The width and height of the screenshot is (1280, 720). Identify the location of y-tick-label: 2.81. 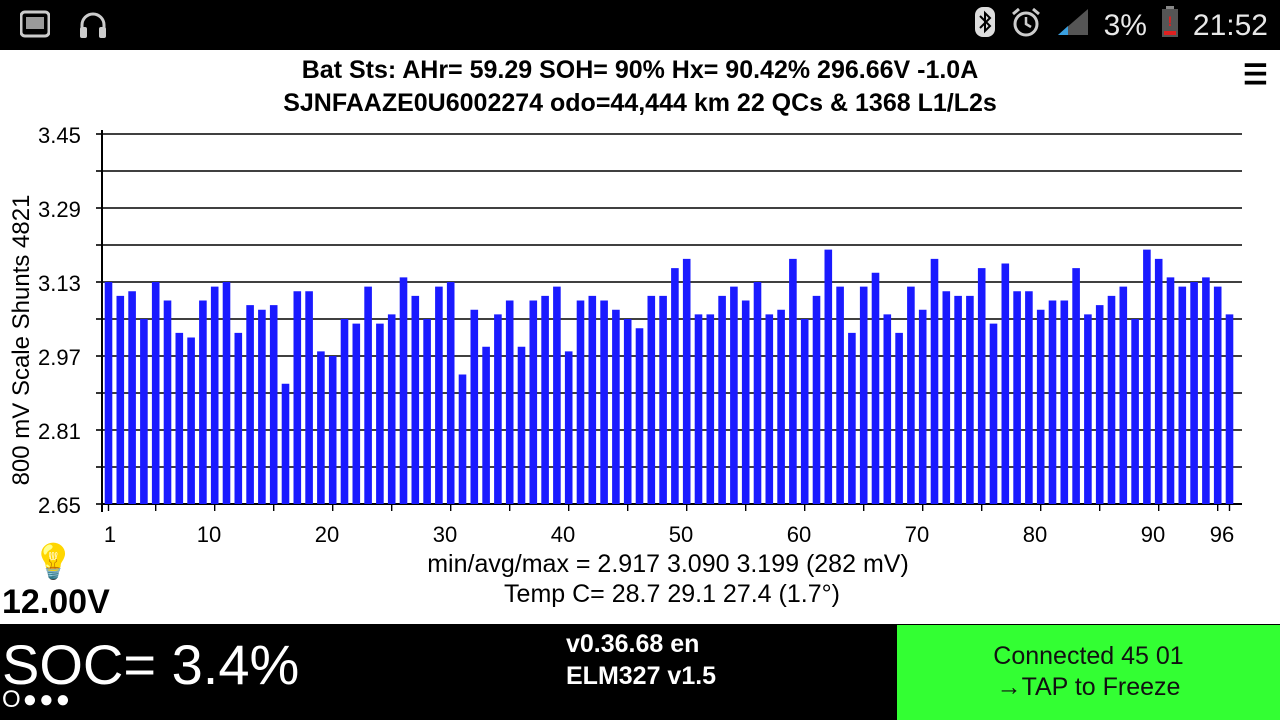
(59, 431).